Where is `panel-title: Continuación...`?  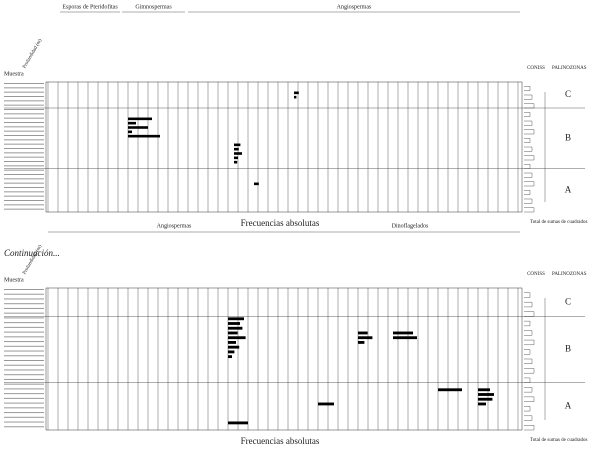
panel-title: Continuación... is located at coordinates (32, 253).